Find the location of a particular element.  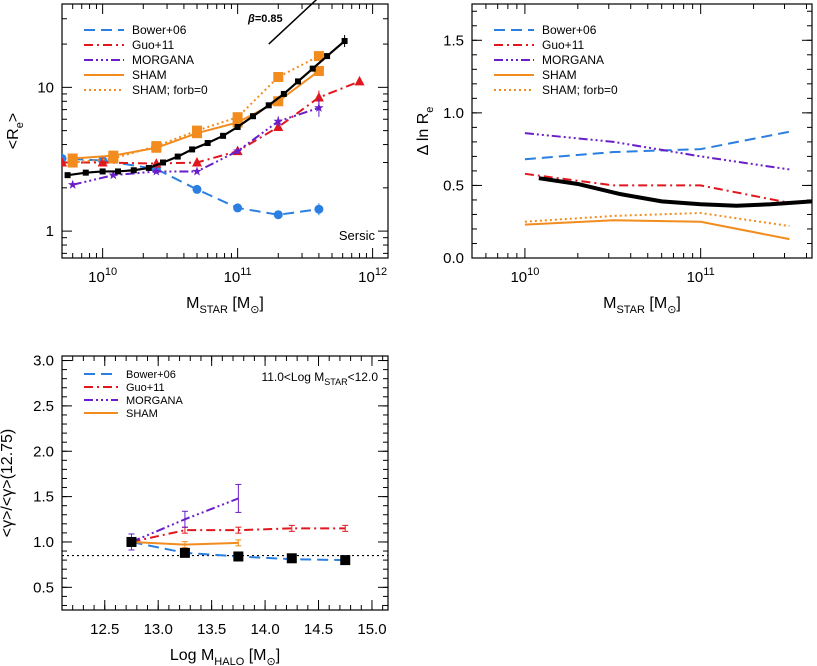

slope-value: =0.85 is located at coordinates (269, 19).